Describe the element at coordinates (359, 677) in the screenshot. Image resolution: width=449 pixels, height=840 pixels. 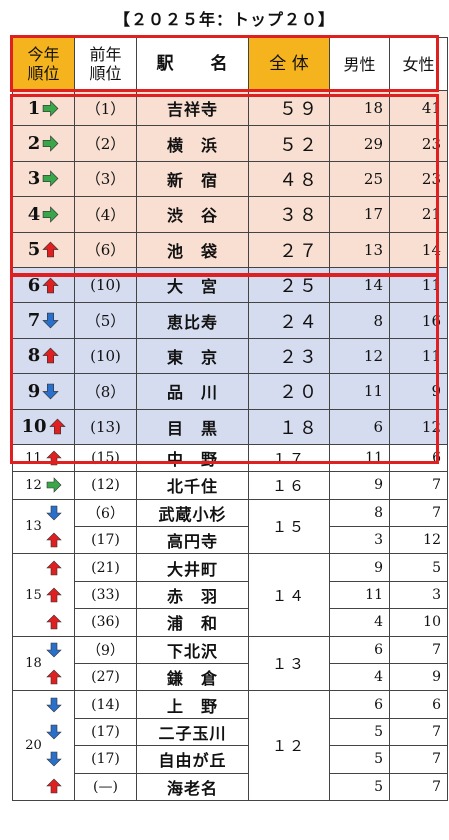
I see `male-votes: 4` at that location.